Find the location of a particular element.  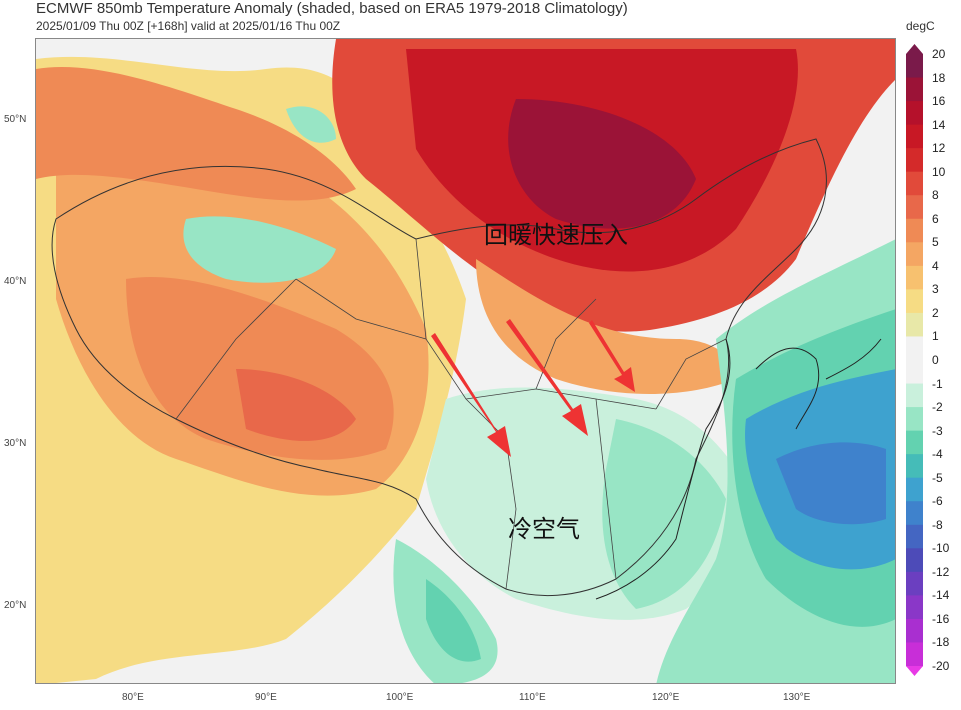

colorbar-label: 10 is located at coordinates (939, 171).